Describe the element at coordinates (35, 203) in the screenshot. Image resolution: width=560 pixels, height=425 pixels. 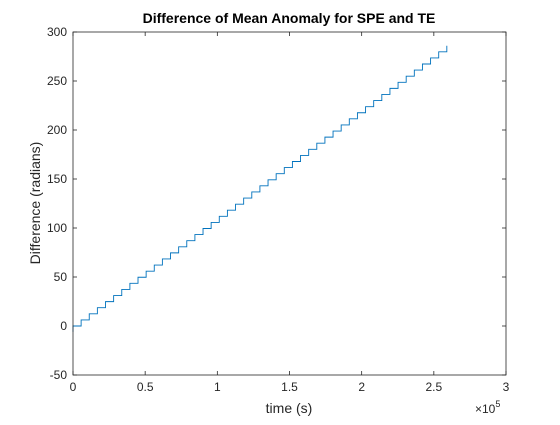
I see `y-axis-label: Difference (radians)` at that location.